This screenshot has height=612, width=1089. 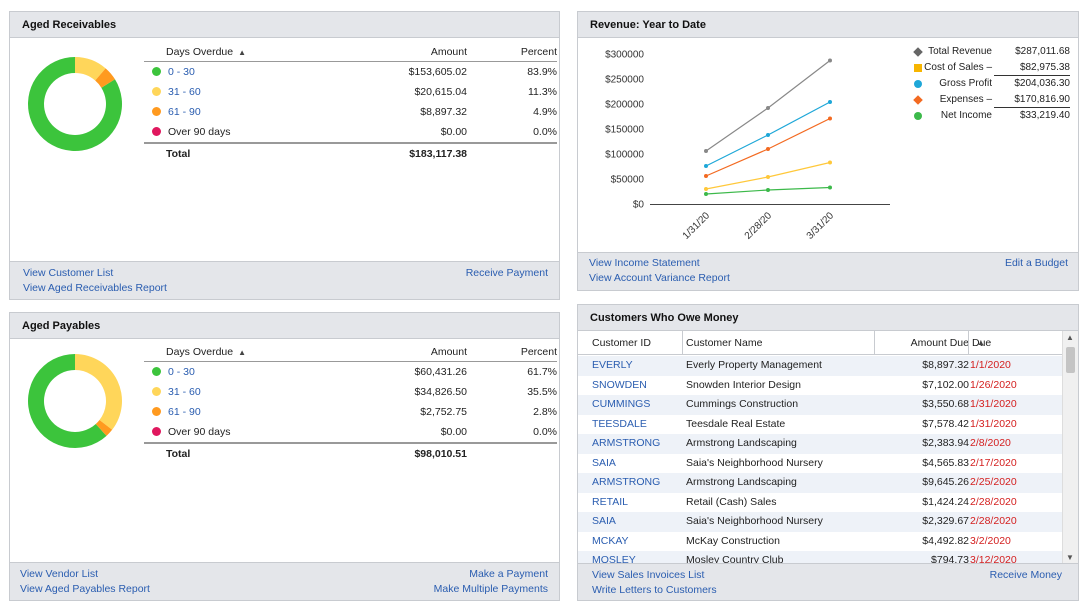 What do you see at coordinates (965, 83) in the screenshot?
I see `legend-name: Gross Profit` at bounding box center [965, 83].